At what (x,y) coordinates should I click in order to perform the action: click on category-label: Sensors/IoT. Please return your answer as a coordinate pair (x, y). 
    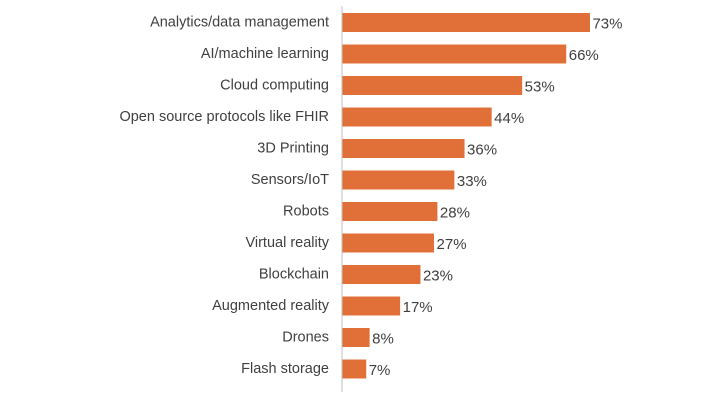
    Looking at the image, I should click on (290, 180).